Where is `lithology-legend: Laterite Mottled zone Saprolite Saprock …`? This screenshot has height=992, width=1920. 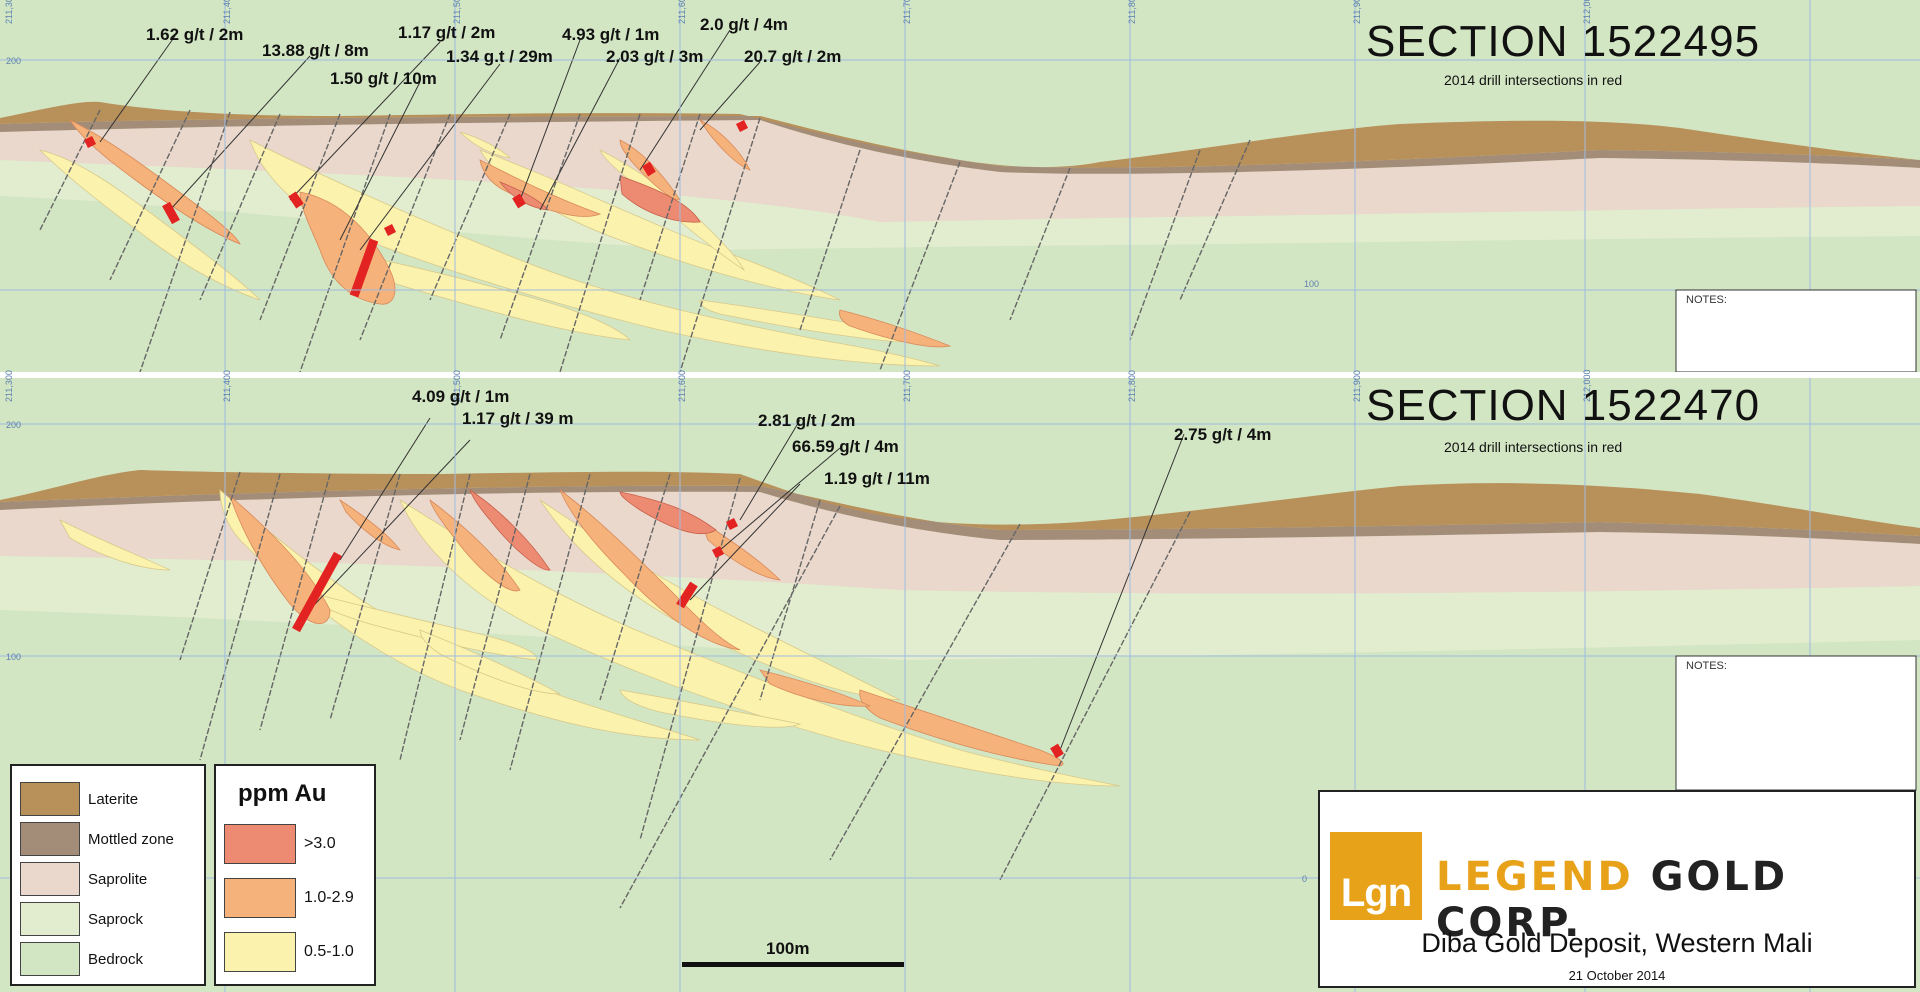 lithology-legend: Laterite Mottled zone Saprolite Saprock … is located at coordinates (108, 875).